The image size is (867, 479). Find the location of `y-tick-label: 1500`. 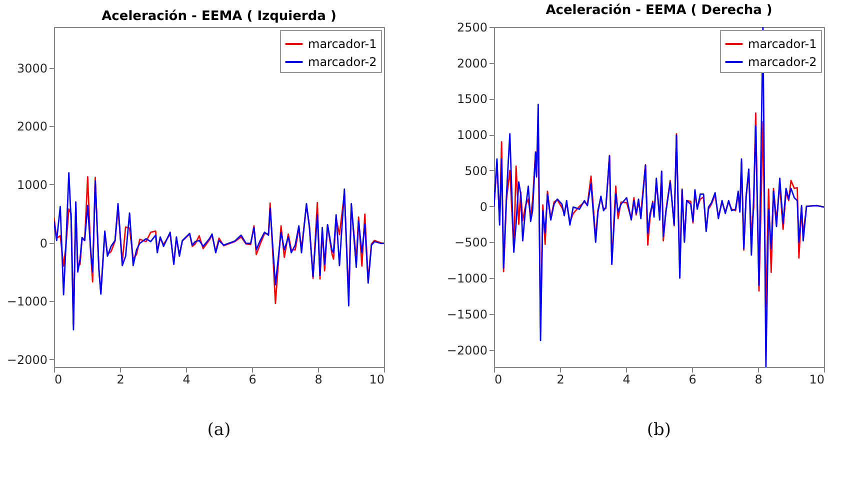

y-tick-label: 1500 is located at coordinates (472, 99).